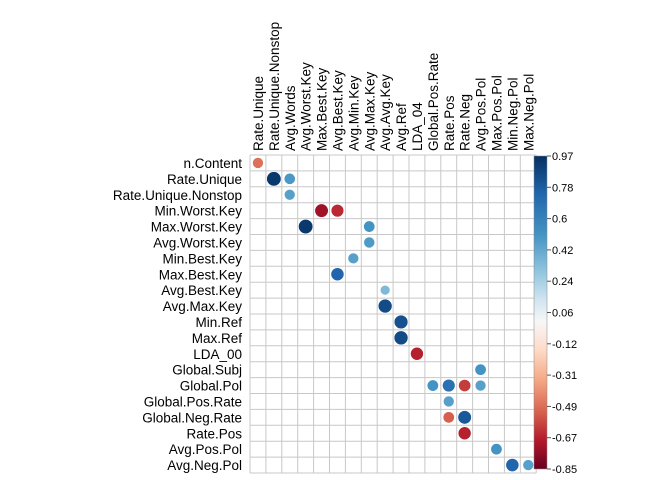  What do you see at coordinates (205, 449) in the screenshot?
I see `row-label: Avg.Pos.Pol` at bounding box center [205, 449].